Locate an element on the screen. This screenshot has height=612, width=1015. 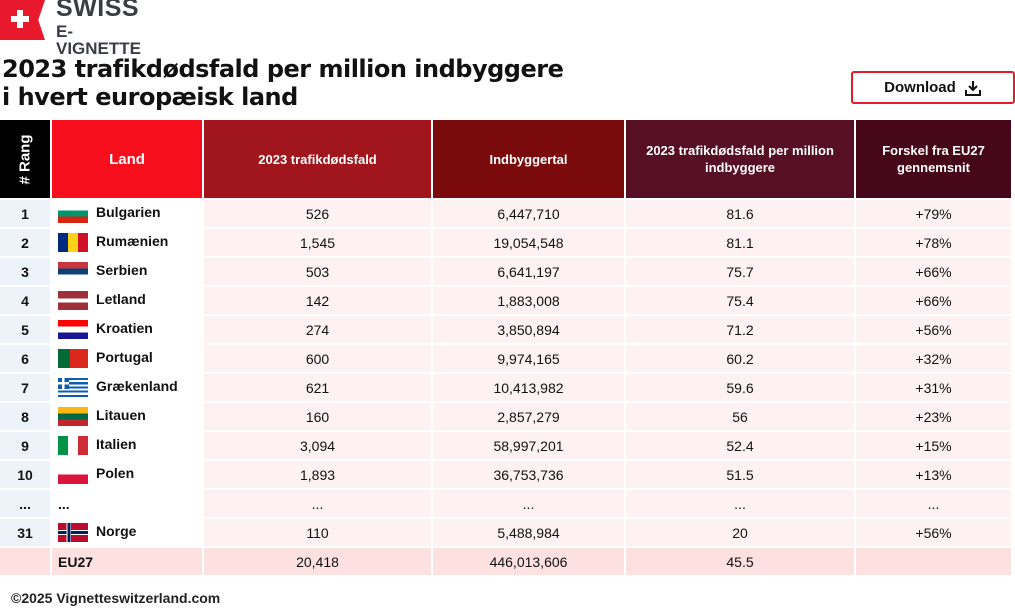
header-deaths: 2023 trafikdødsfald is located at coordinates (318, 160).